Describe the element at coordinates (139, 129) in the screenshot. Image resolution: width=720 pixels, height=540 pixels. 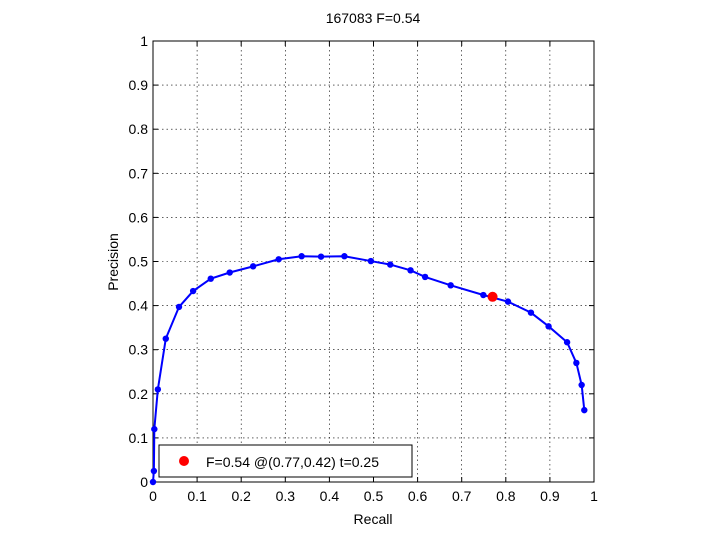
I see `y-tick-label: 0.8` at that location.